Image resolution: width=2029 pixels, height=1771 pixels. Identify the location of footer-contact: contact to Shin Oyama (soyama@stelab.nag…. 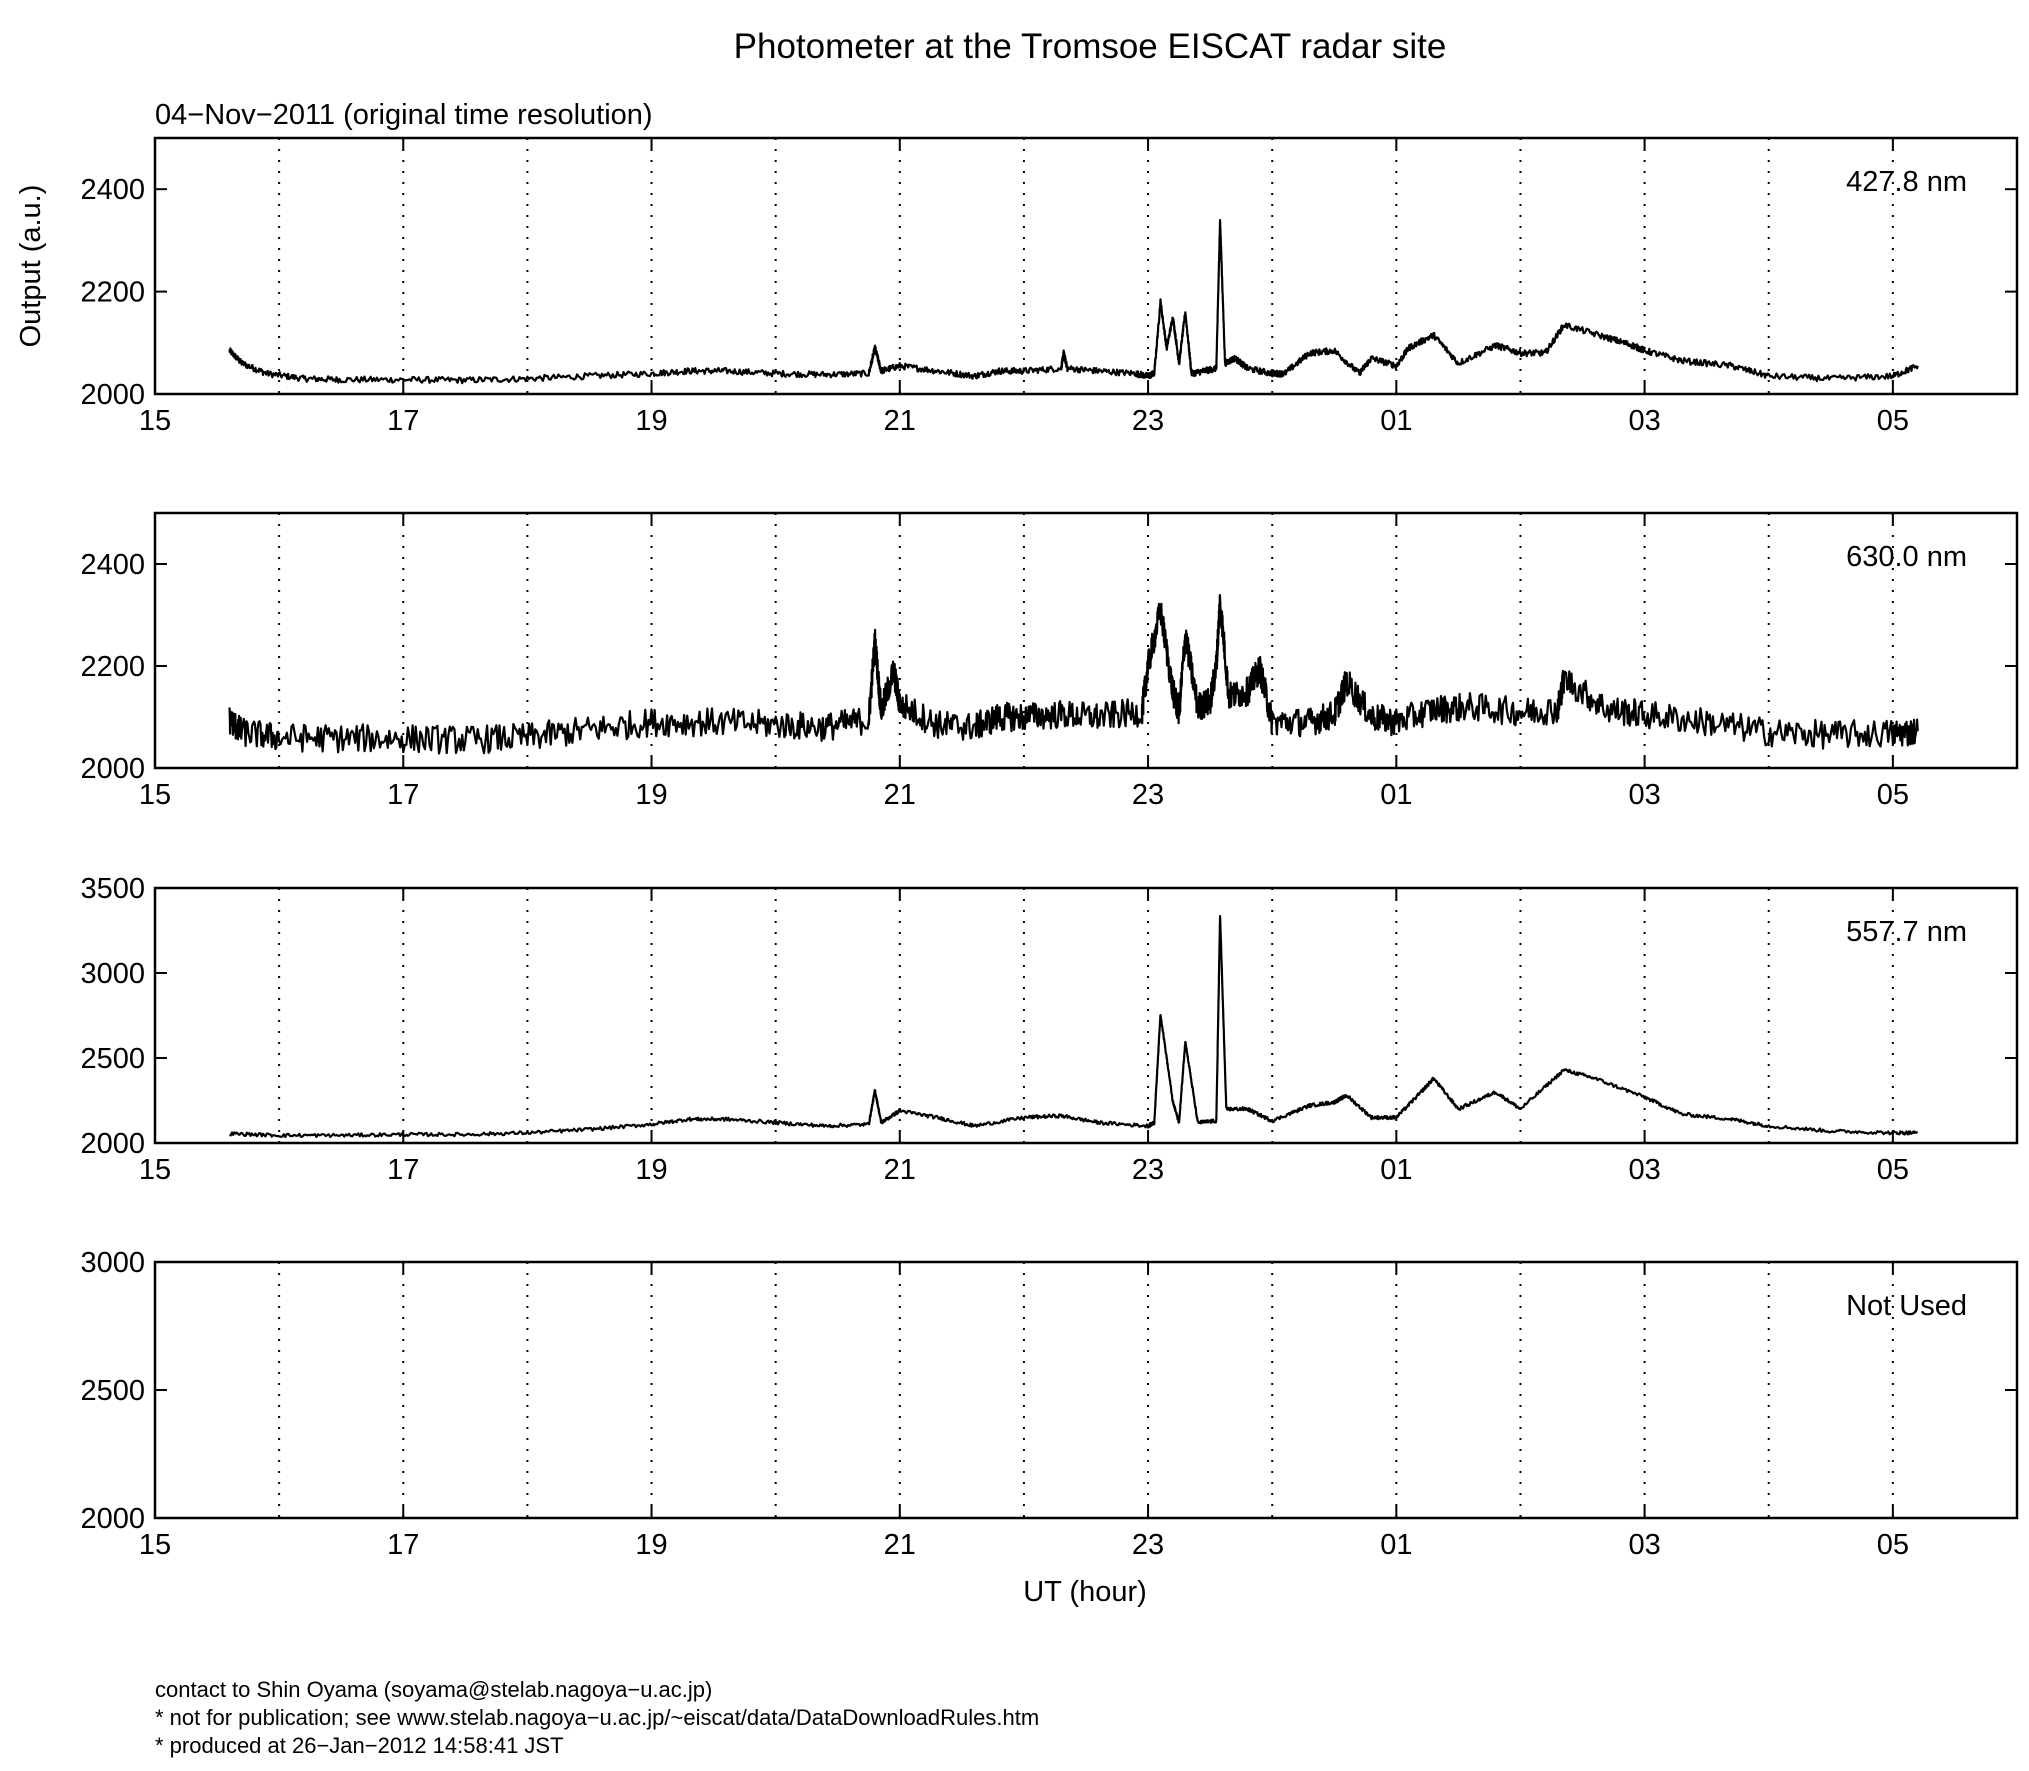
(434, 1689).